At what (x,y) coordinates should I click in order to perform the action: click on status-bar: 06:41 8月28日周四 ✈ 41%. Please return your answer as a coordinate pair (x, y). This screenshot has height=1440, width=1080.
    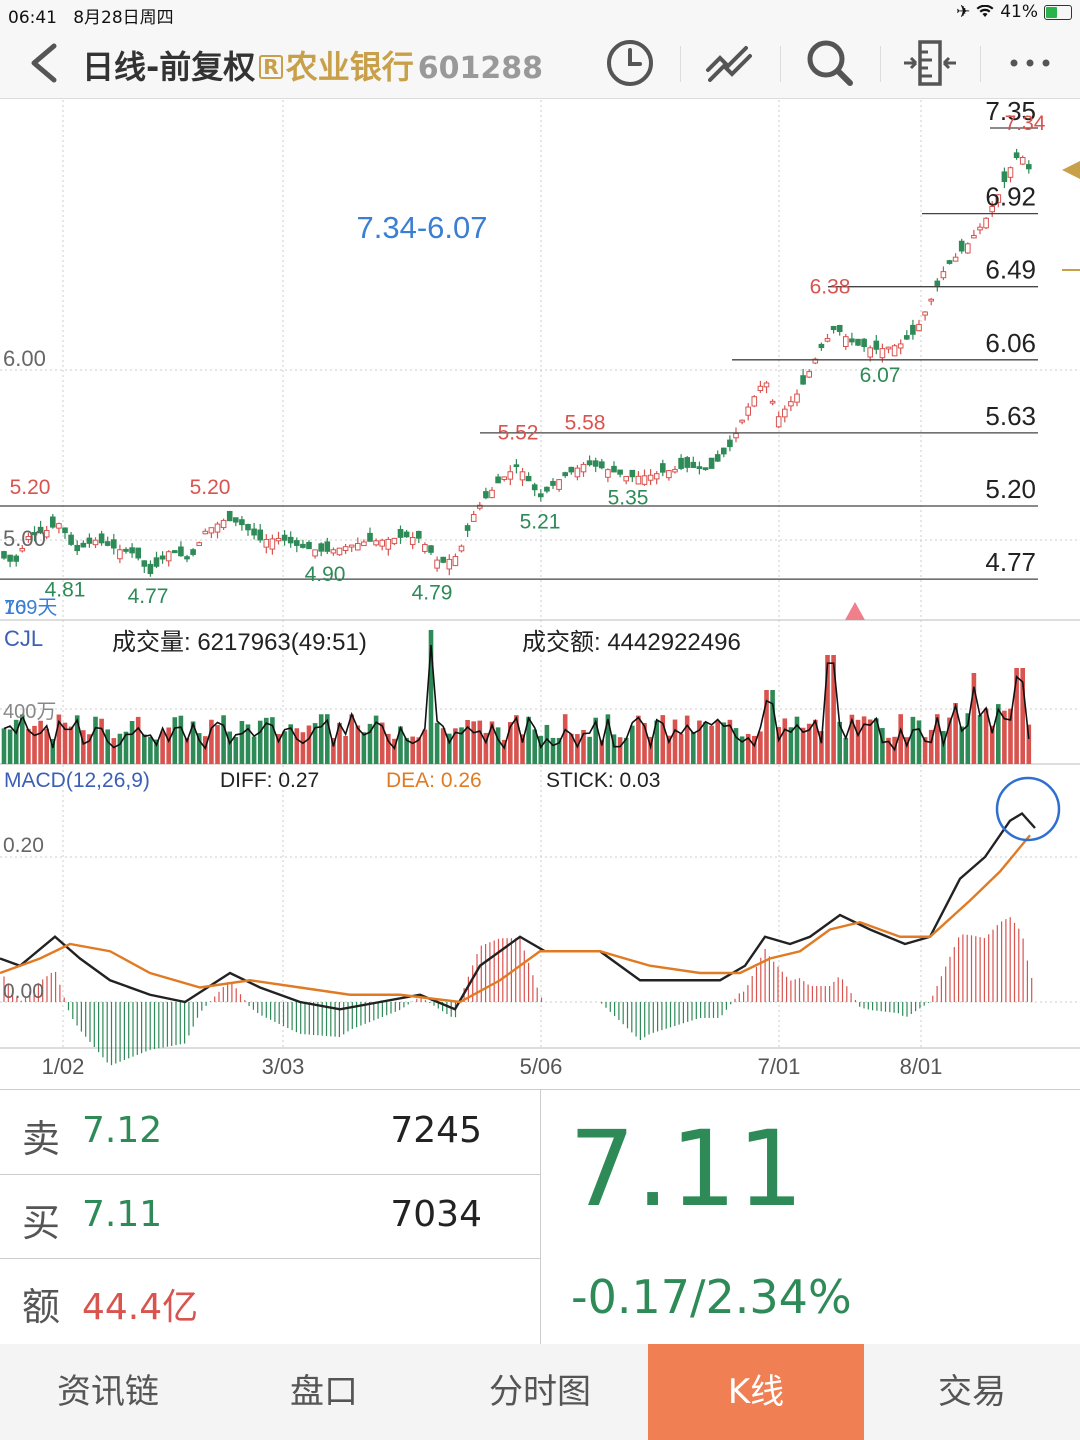
    Looking at the image, I should click on (540, 14).